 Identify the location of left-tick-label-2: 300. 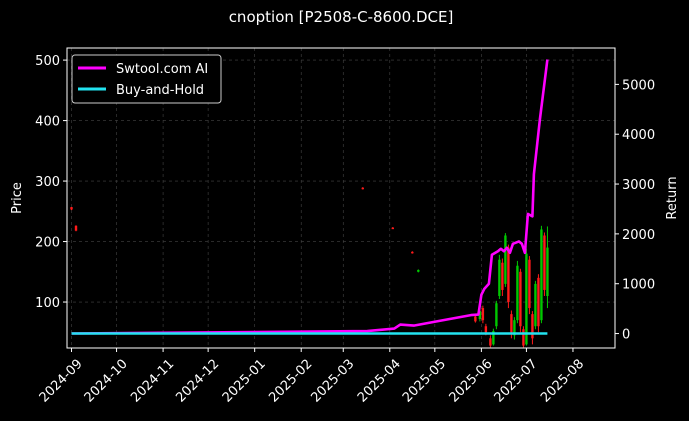
(47, 182).